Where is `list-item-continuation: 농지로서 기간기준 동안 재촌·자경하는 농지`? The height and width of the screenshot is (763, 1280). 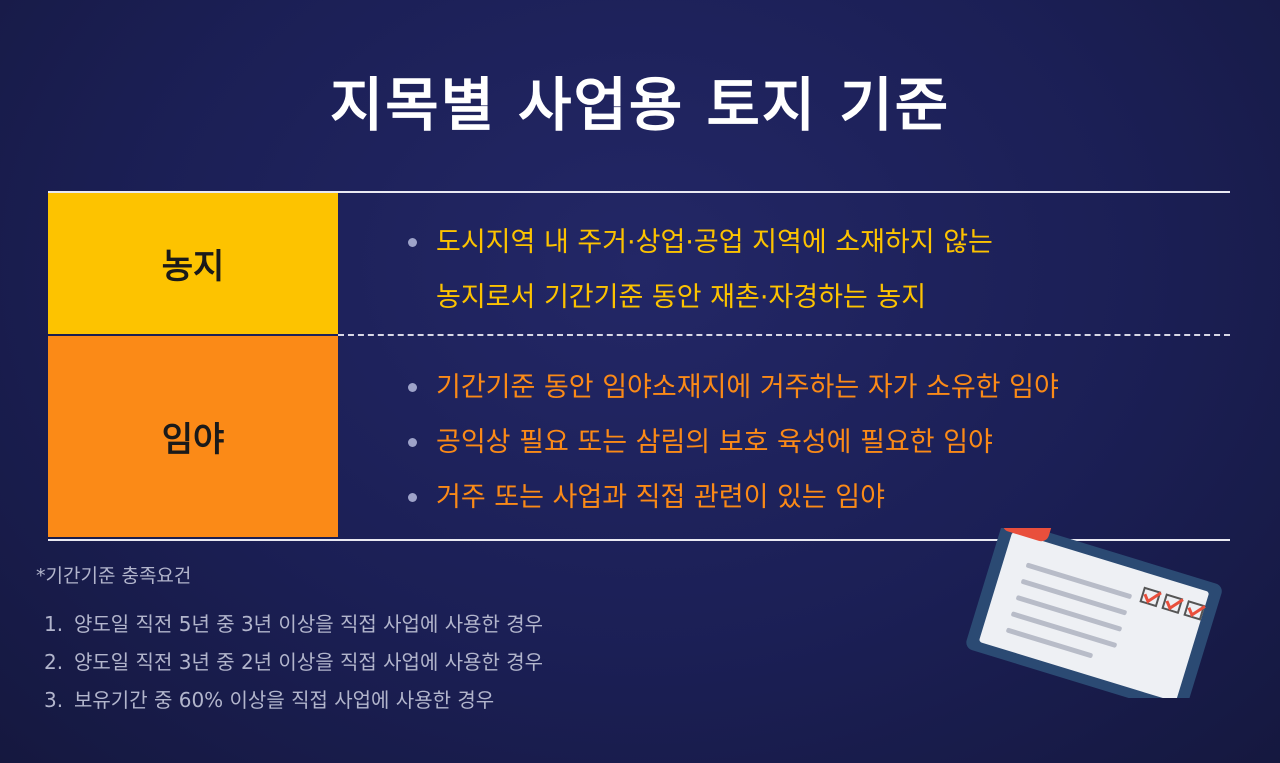 list-item-continuation: 농지로서 기간기준 동안 재촌·자경하는 농지 is located at coordinates (681, 297).